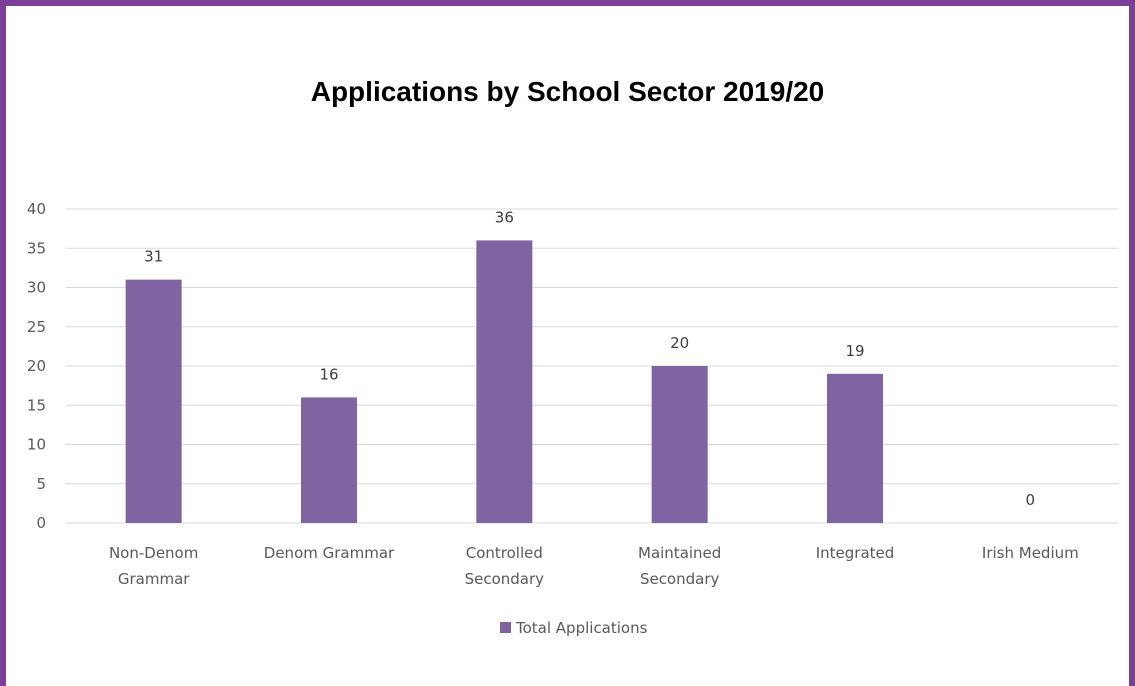  Describe the element at coordinates (854, 351) in the screenshot. I see `data-label: 19` at that location.